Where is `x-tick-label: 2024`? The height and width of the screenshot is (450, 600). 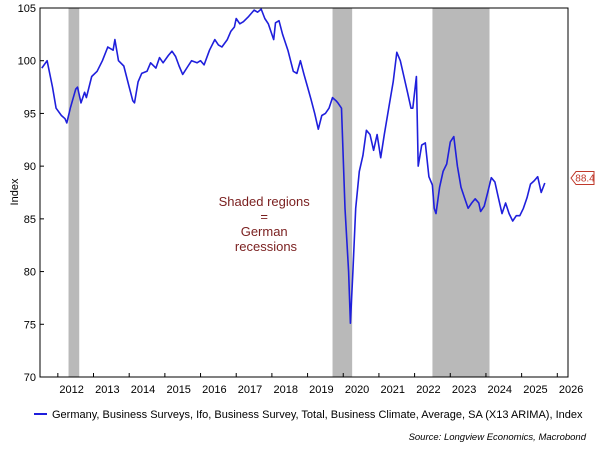 x-tick-label: 2024 is located at coordinates (500, 390).